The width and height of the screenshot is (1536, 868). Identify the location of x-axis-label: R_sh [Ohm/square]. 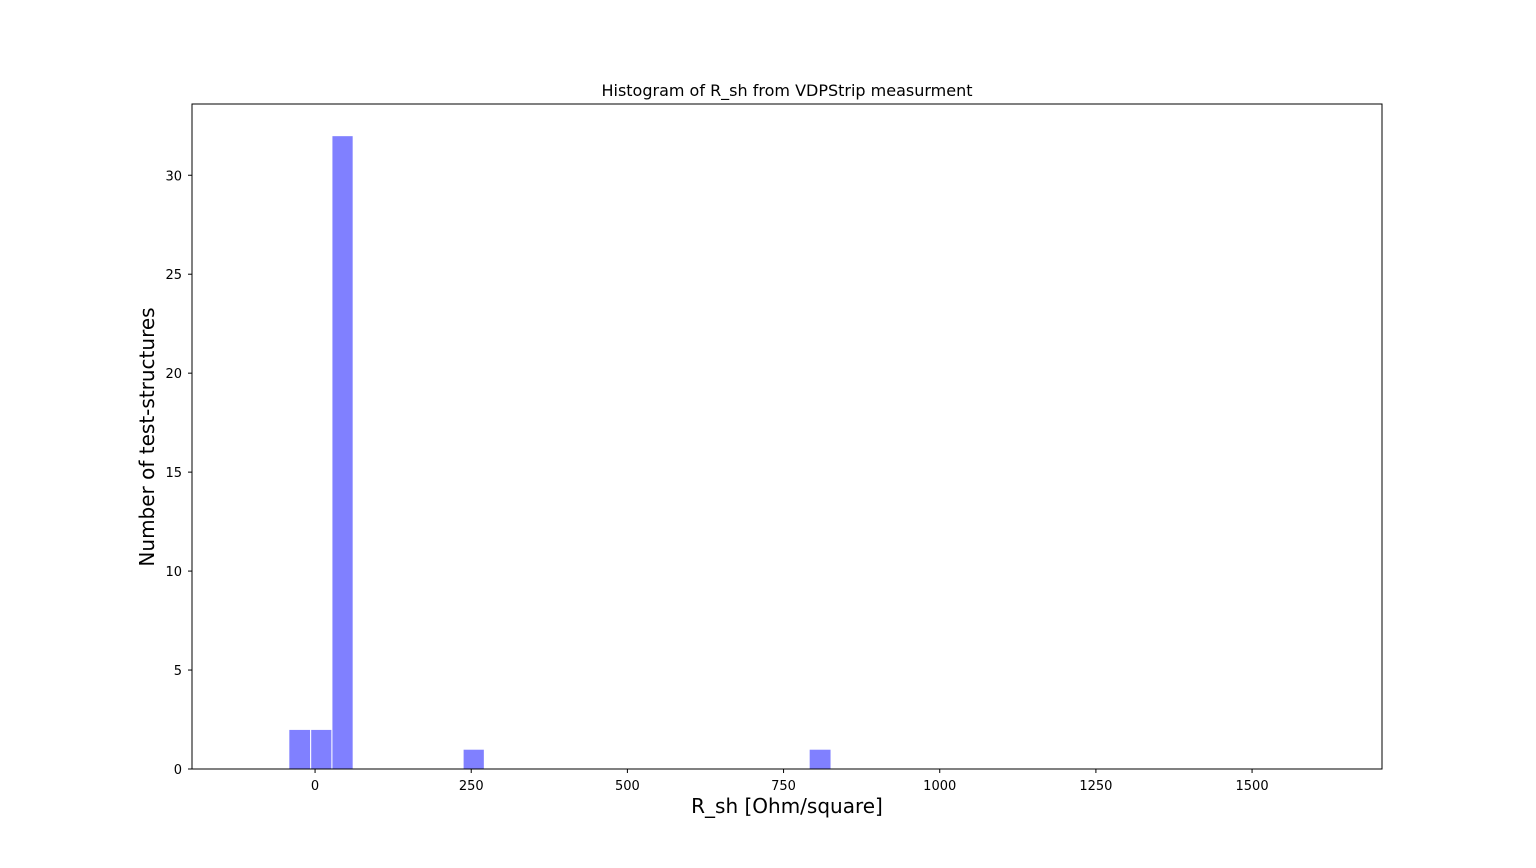
(787, 806).